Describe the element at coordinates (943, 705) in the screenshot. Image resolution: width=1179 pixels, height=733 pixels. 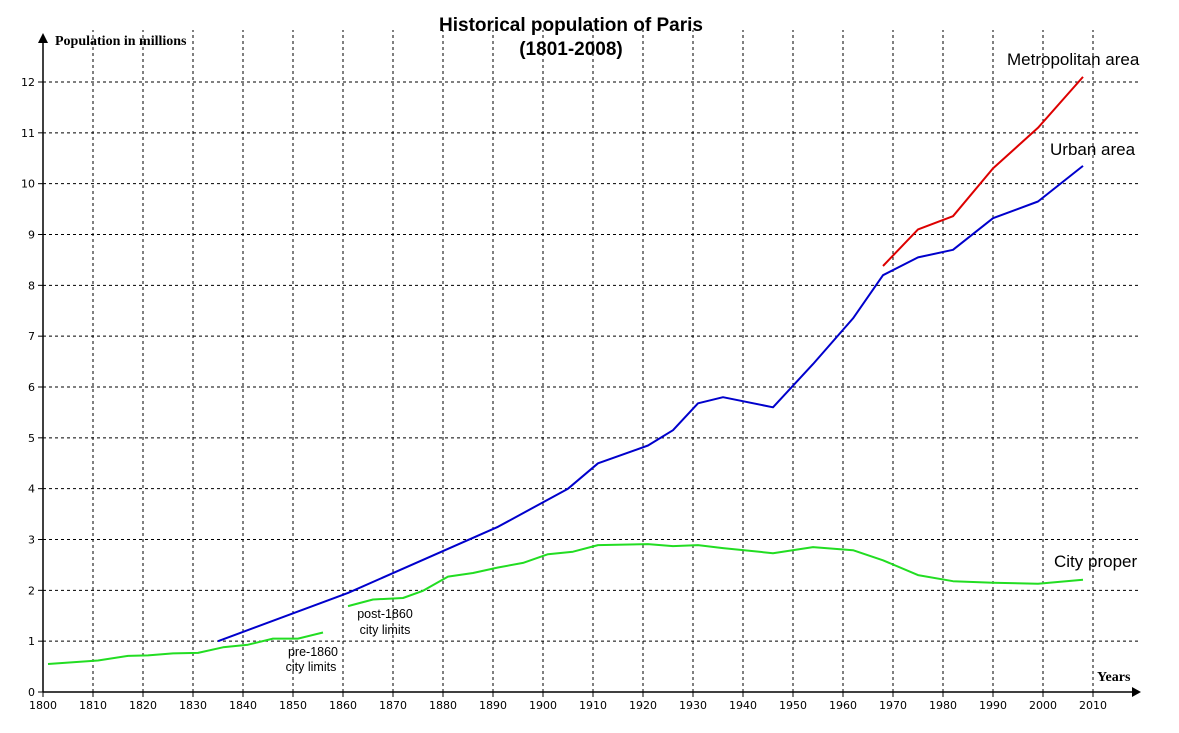
I see `x-tick-label: 1980` at that location.